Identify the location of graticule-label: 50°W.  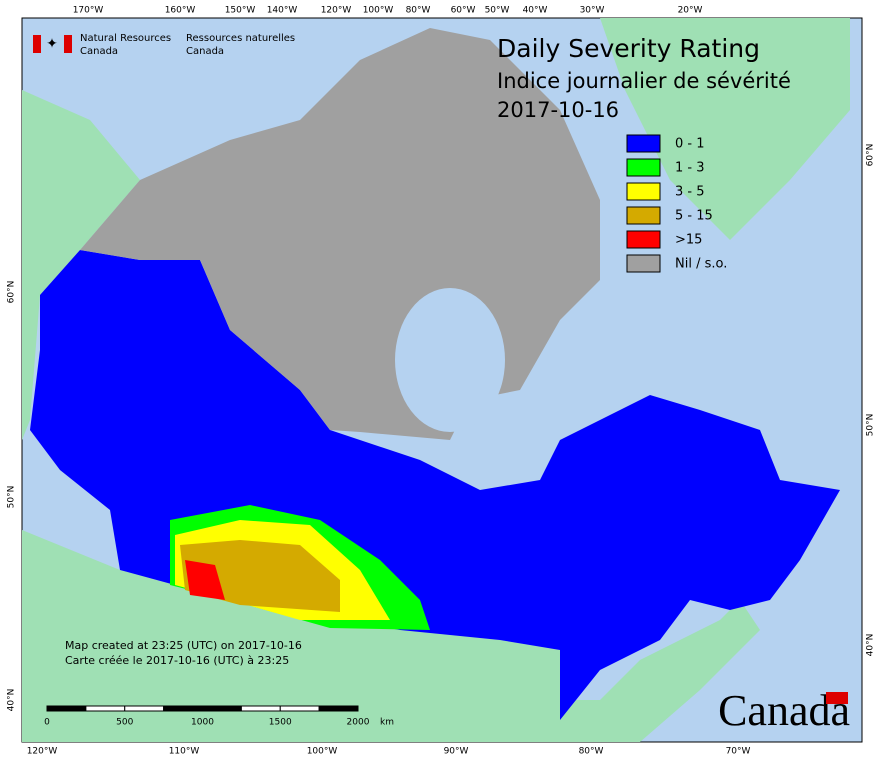
(497, 11).